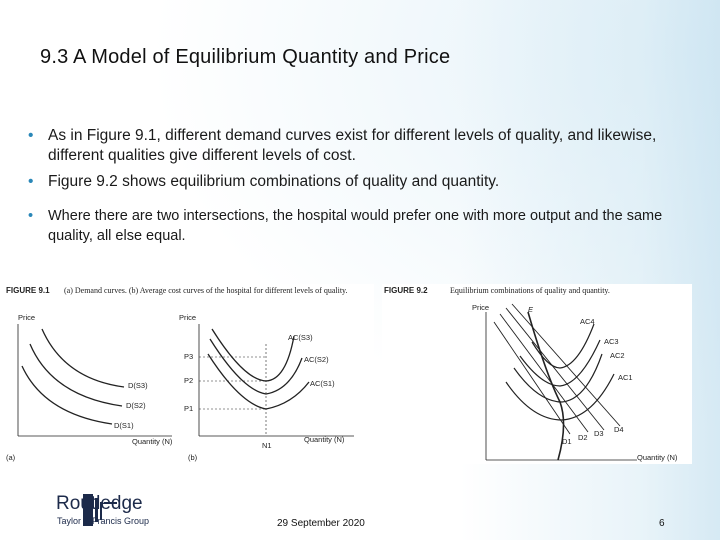 The height and width of the screenshot is (540, 720). I want to click on ac-label-s1: AC(S1), so click(322, 383).